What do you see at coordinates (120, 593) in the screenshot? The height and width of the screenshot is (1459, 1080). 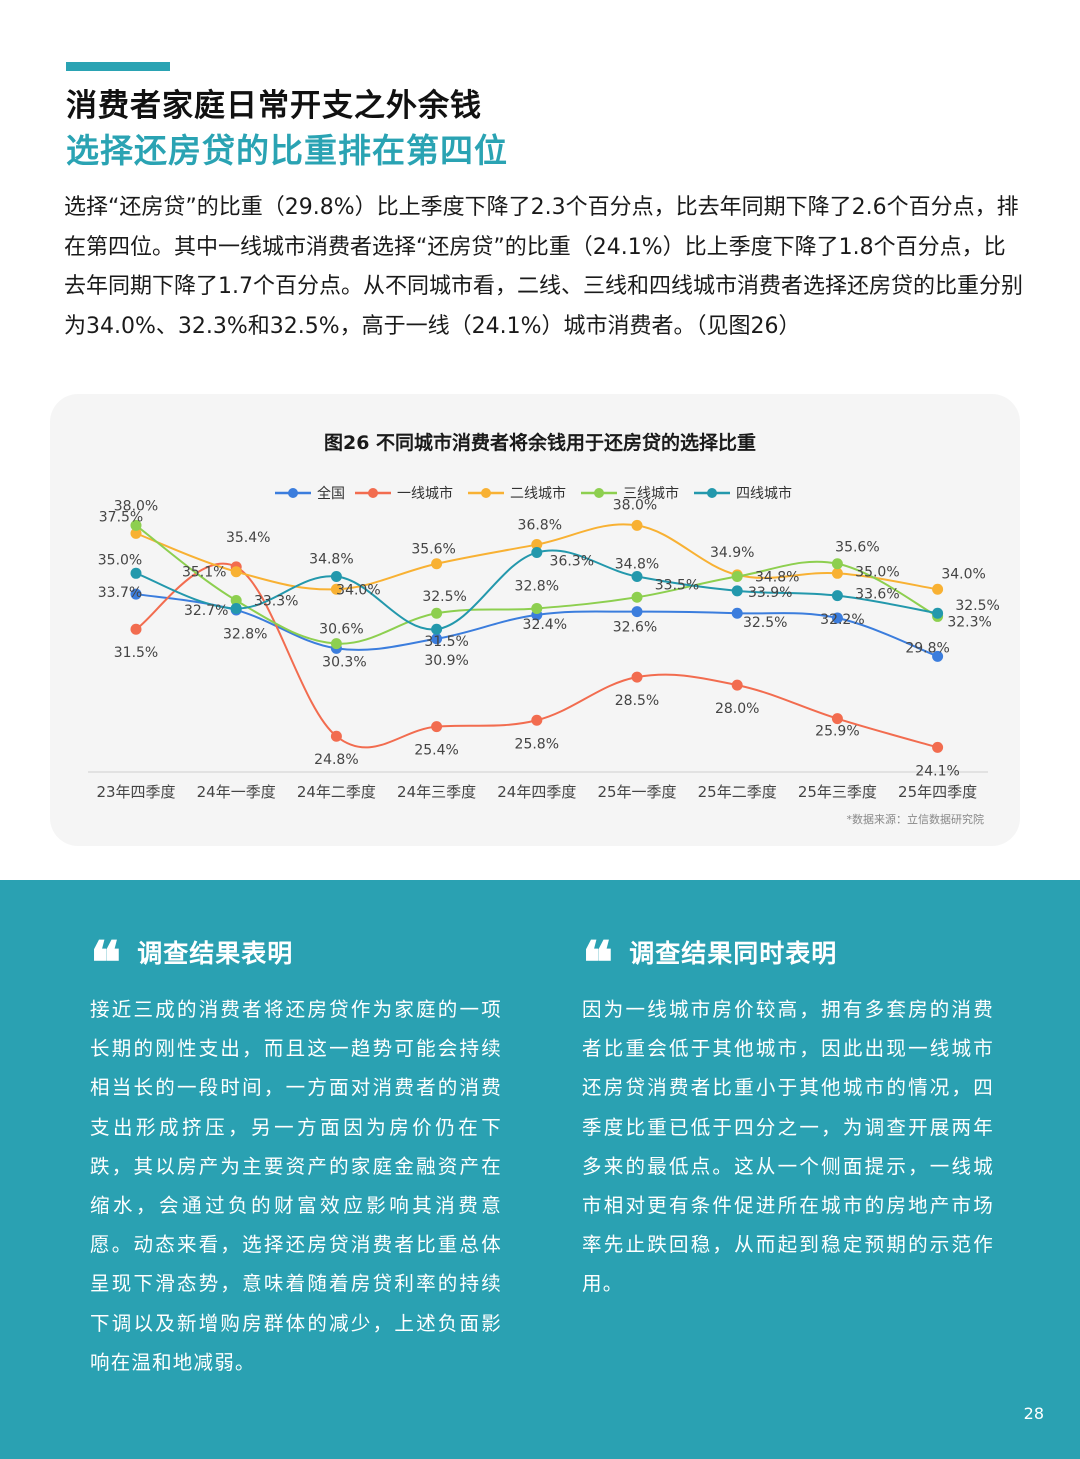 I see `data-label: 33.7%` at bounding box center [120, 593].